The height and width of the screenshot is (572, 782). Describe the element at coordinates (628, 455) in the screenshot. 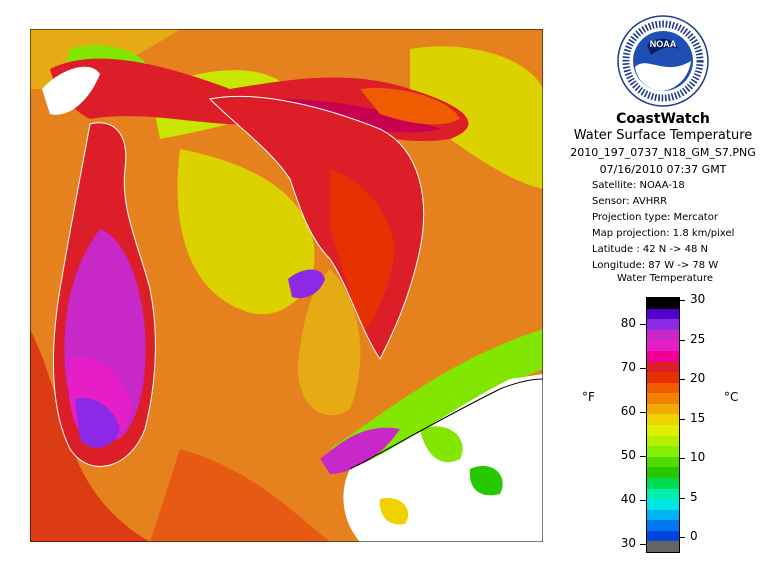

I see `fahrenheit-tick-label: 50` at that location.